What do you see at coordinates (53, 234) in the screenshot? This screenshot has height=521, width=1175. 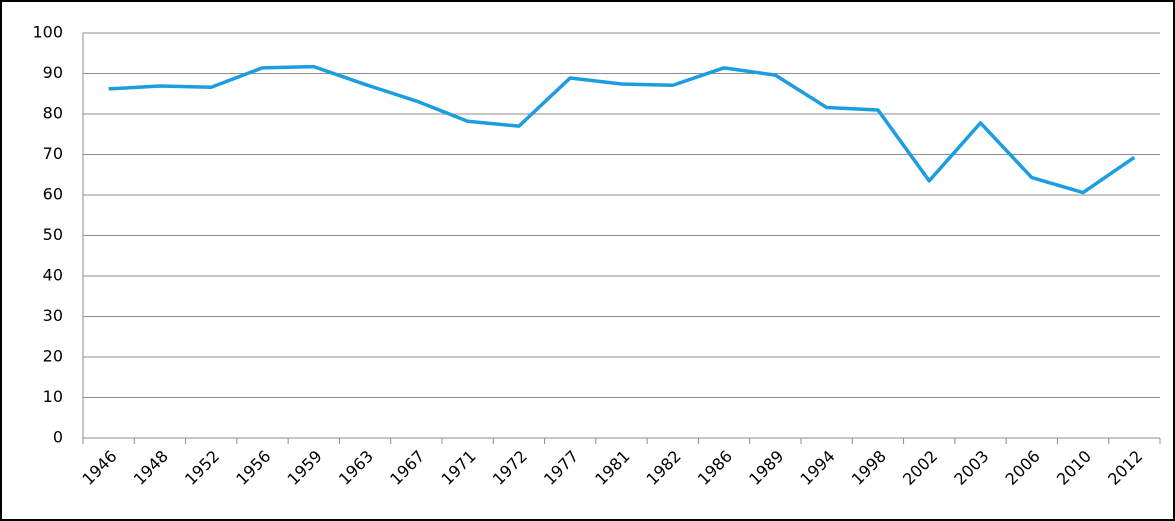 I see `y-tick-label: 50` at bounding box center [53, 234].